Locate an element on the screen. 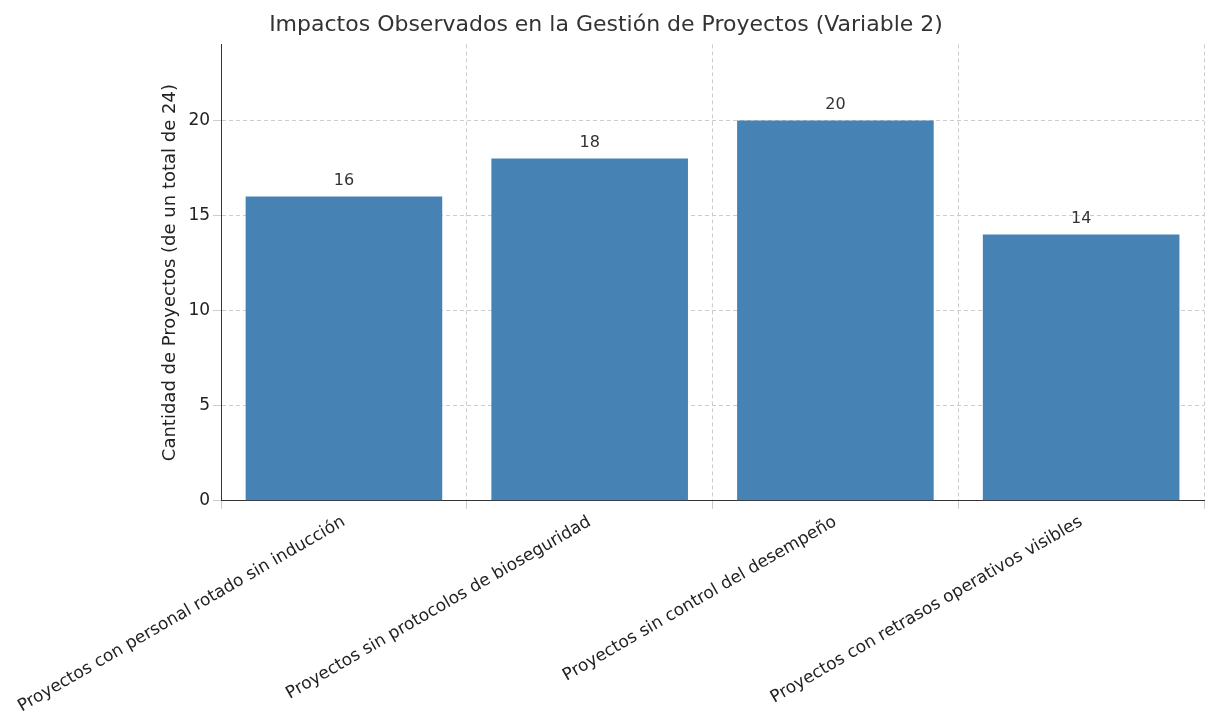 The width and height of the screenshot is (1220, 728). y-tick-label: 10 is located at coordinates (199, 309).